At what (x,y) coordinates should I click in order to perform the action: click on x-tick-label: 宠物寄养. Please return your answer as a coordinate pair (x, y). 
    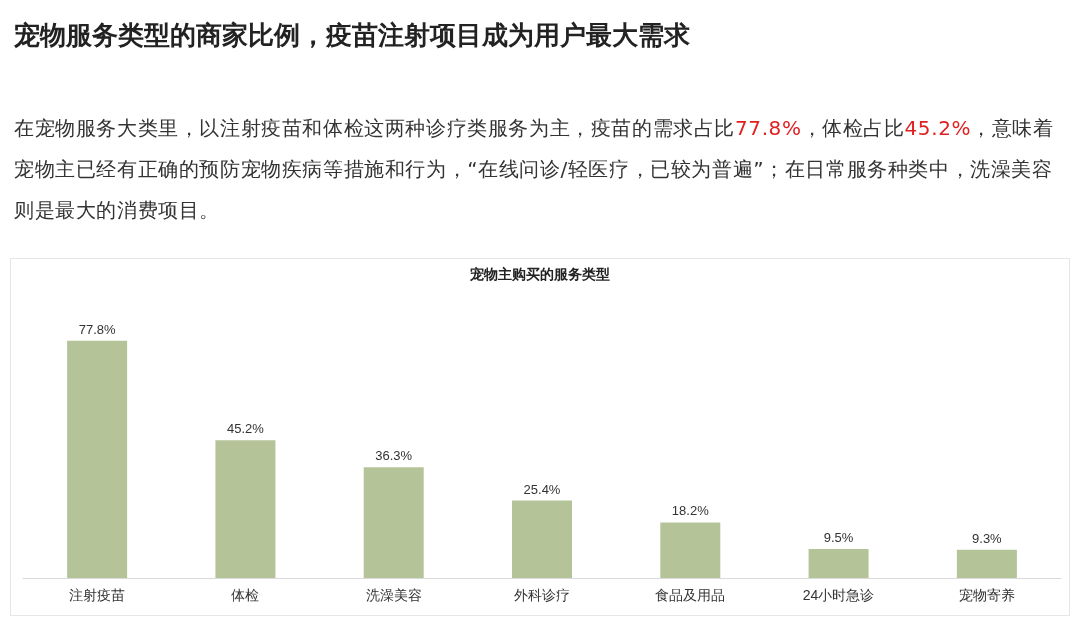
    Looking at the image, I should click on (986, 595).